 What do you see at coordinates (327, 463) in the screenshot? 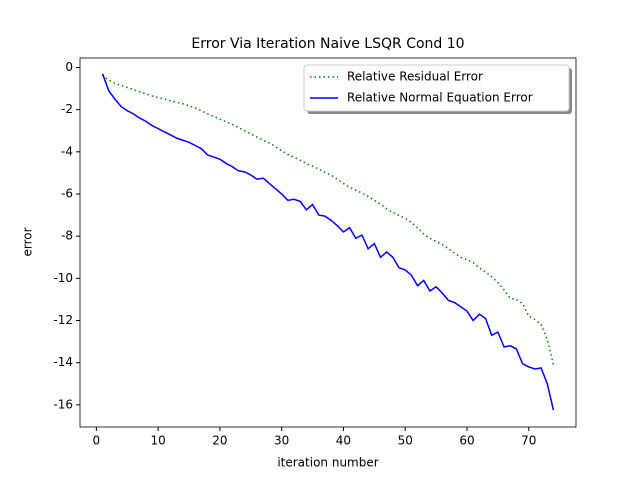
I see `x-axis-label: iteration number` at bounding box center [327, 463].